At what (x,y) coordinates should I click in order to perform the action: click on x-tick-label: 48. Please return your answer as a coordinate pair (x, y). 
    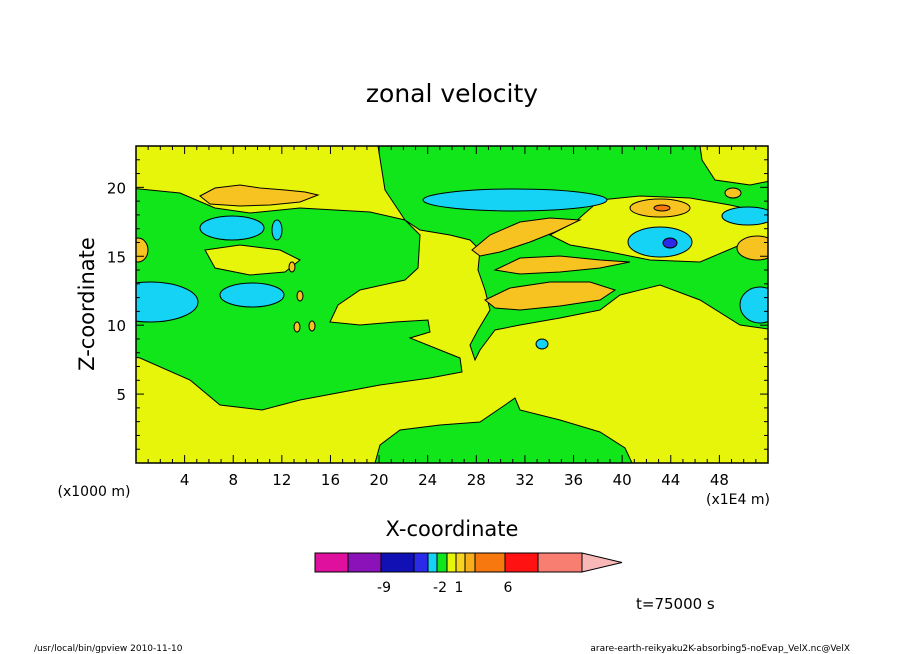
    Looking at the image, I should click on (719, 480).